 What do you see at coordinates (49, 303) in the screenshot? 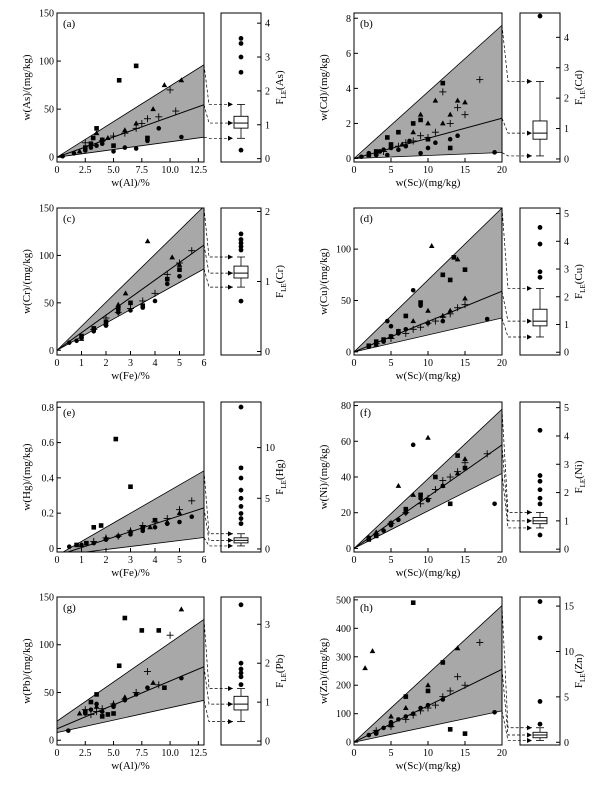
I see `y-tick-label: 50` at bounding box center [49, 303].